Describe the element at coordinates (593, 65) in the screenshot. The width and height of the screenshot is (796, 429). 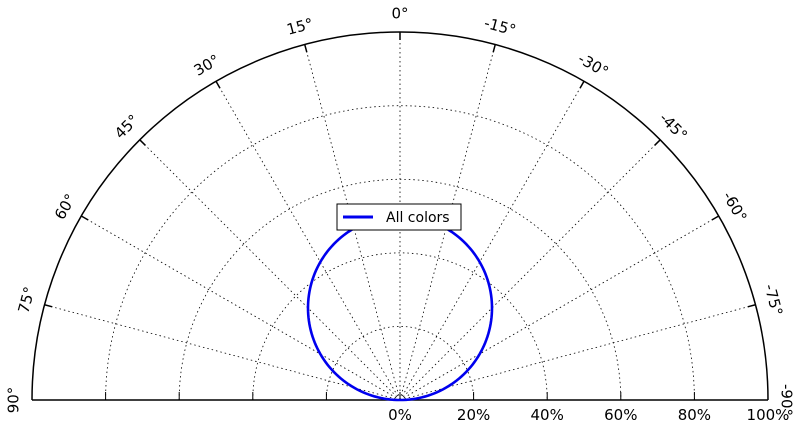
I see `angle-tick-label: -30°` at that location.